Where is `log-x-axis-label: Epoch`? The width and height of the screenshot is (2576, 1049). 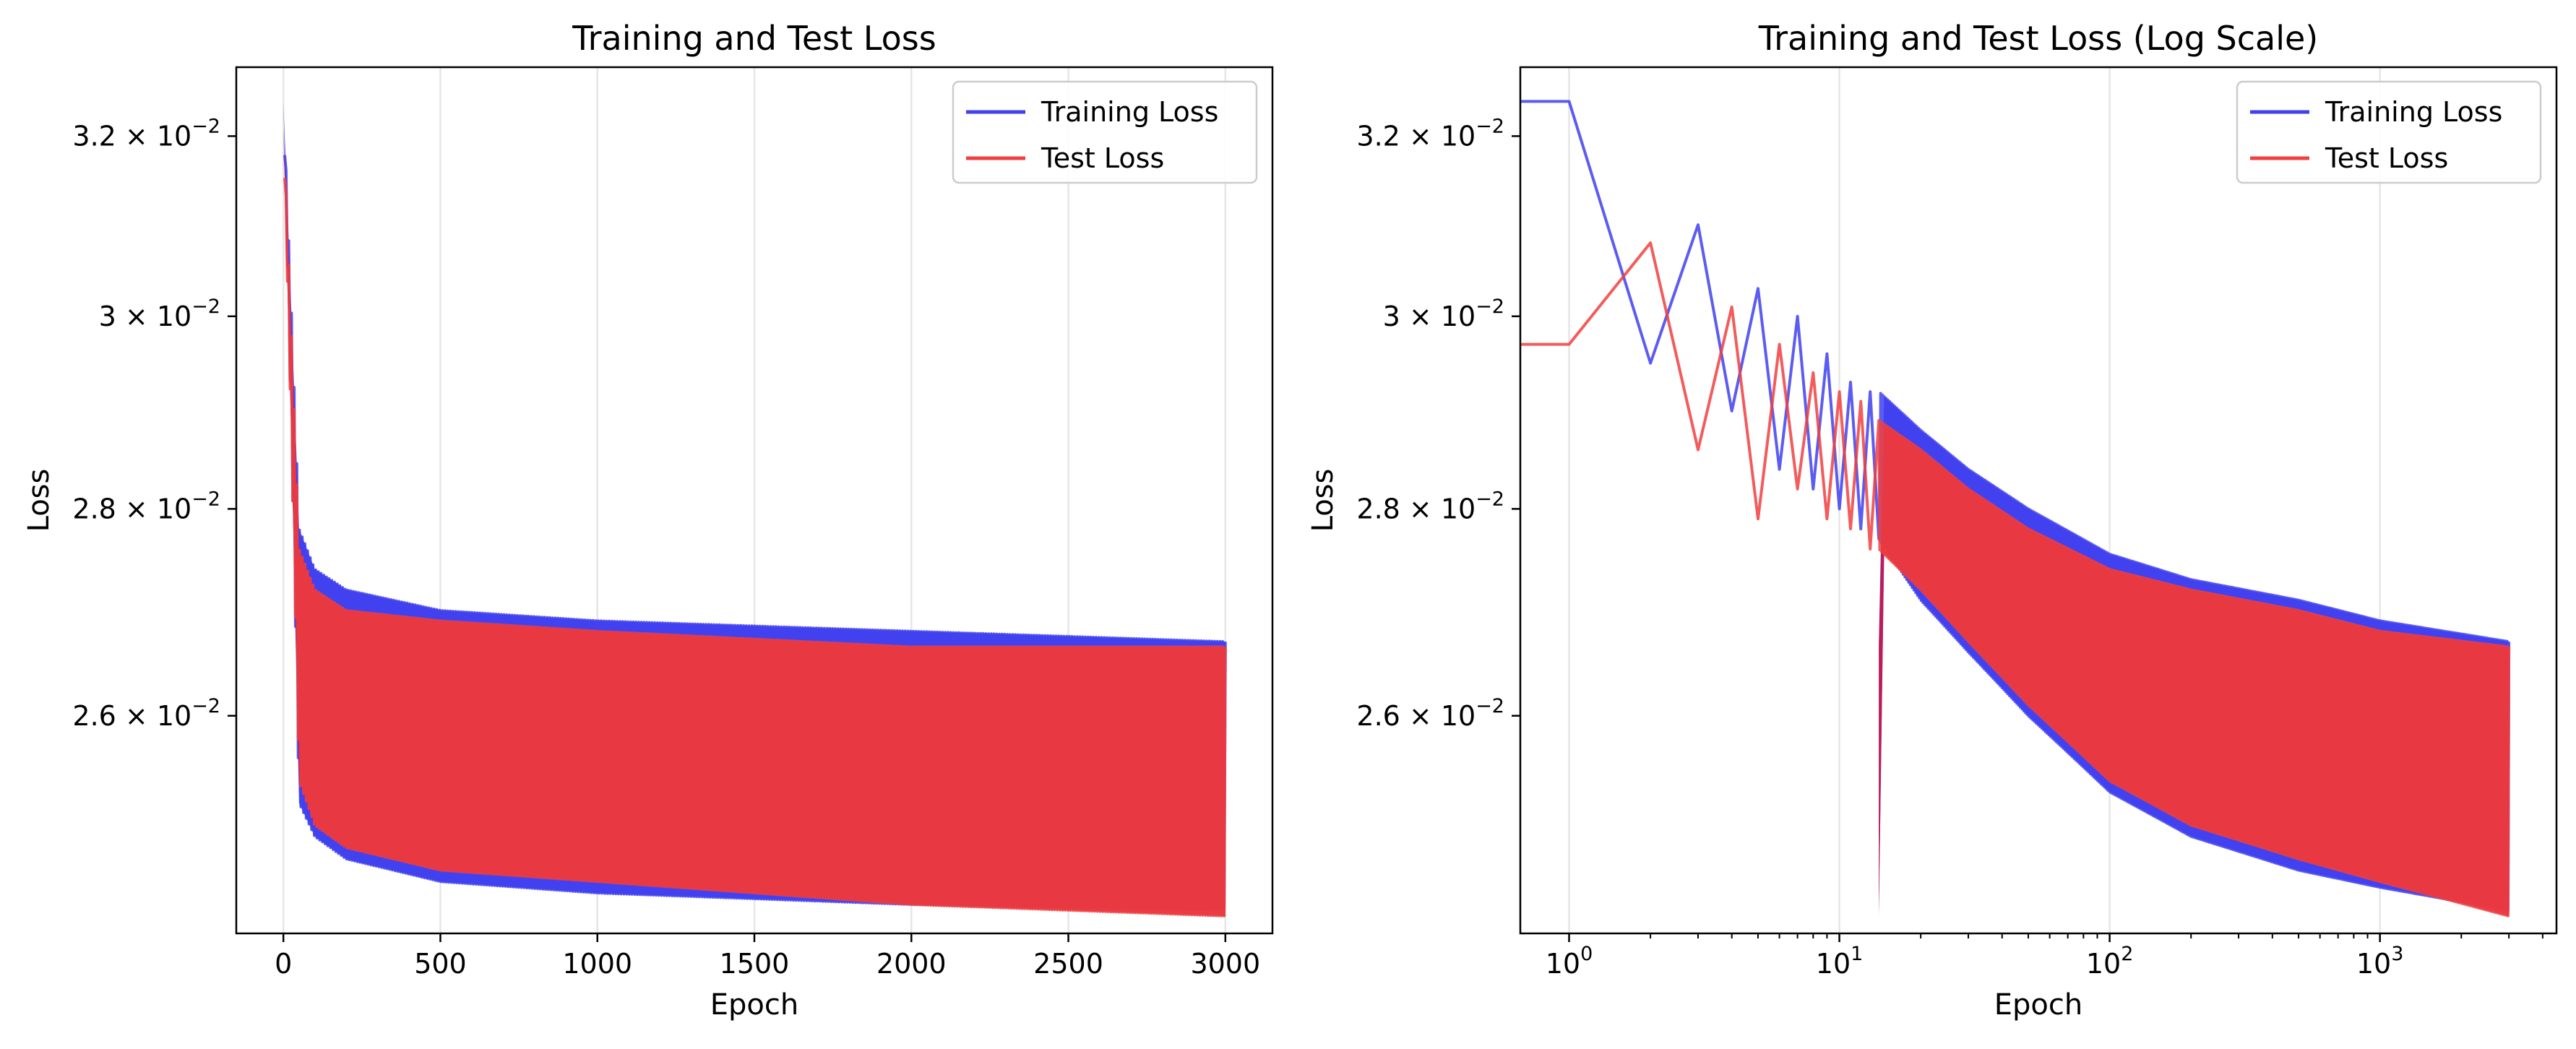 log-x-axis-label: Epoch is located at coordinates (2038, 1005).